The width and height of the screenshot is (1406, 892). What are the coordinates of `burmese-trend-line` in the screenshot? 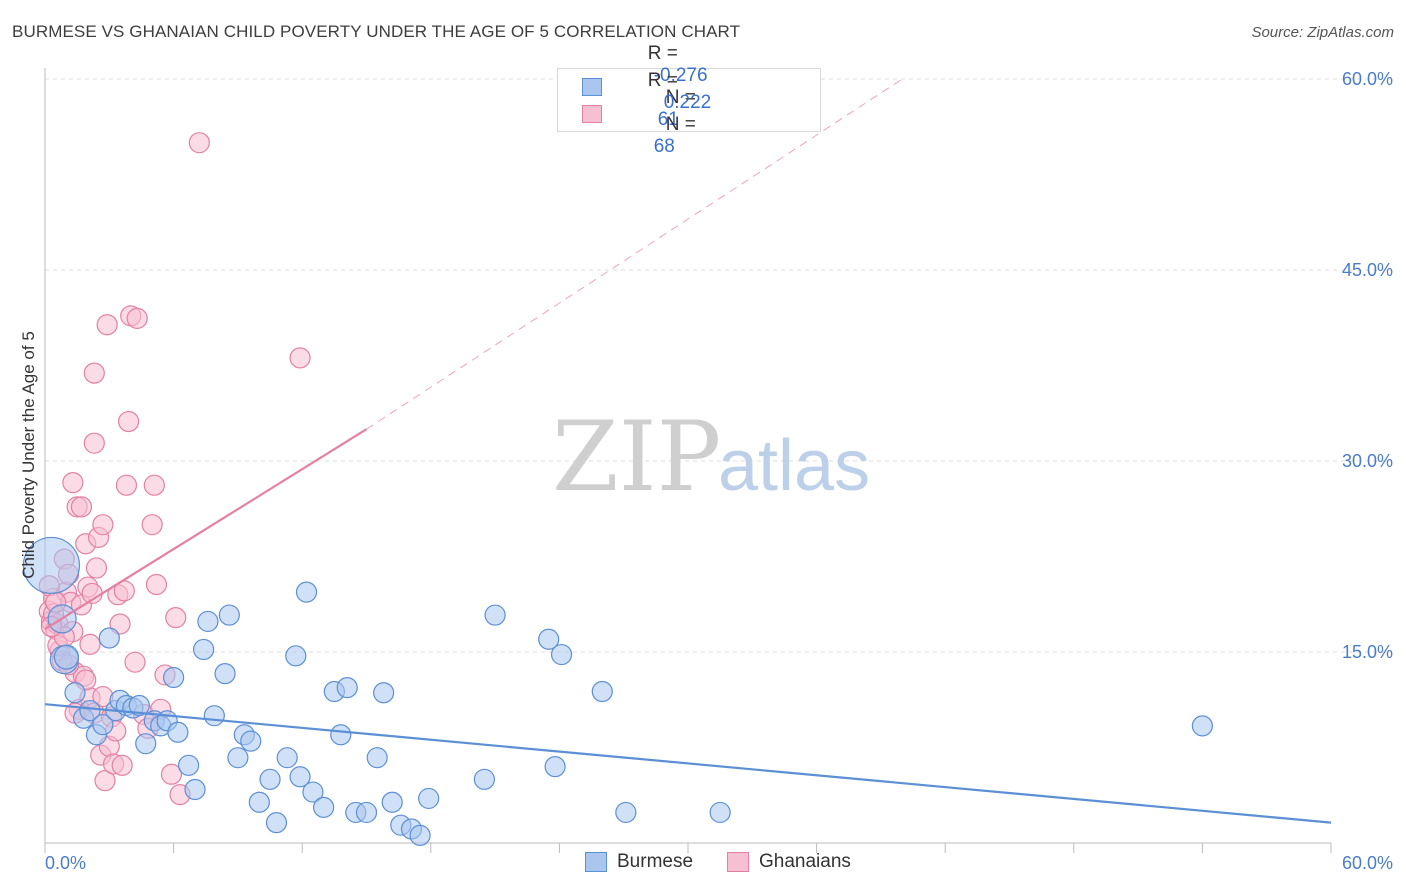 It's located at (688, 763).